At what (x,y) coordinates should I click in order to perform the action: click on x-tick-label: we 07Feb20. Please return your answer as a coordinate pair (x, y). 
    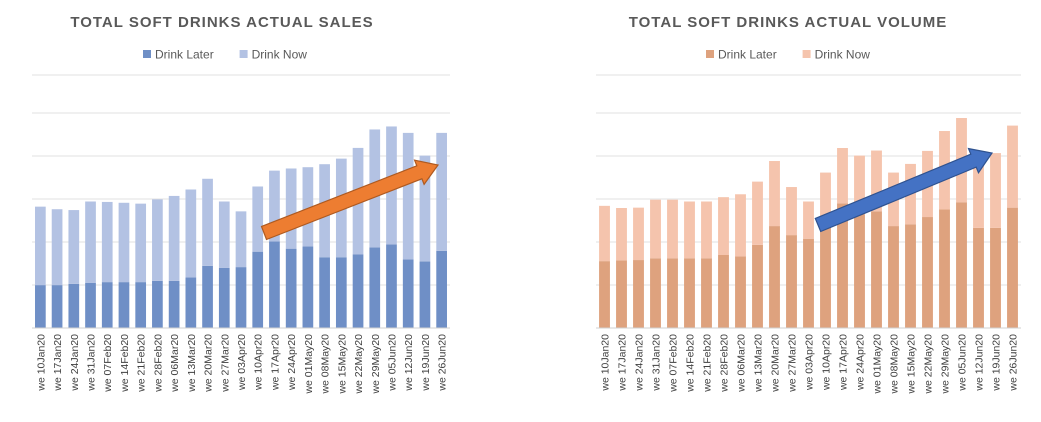
    Looking at the image, I should click on (674, 363).